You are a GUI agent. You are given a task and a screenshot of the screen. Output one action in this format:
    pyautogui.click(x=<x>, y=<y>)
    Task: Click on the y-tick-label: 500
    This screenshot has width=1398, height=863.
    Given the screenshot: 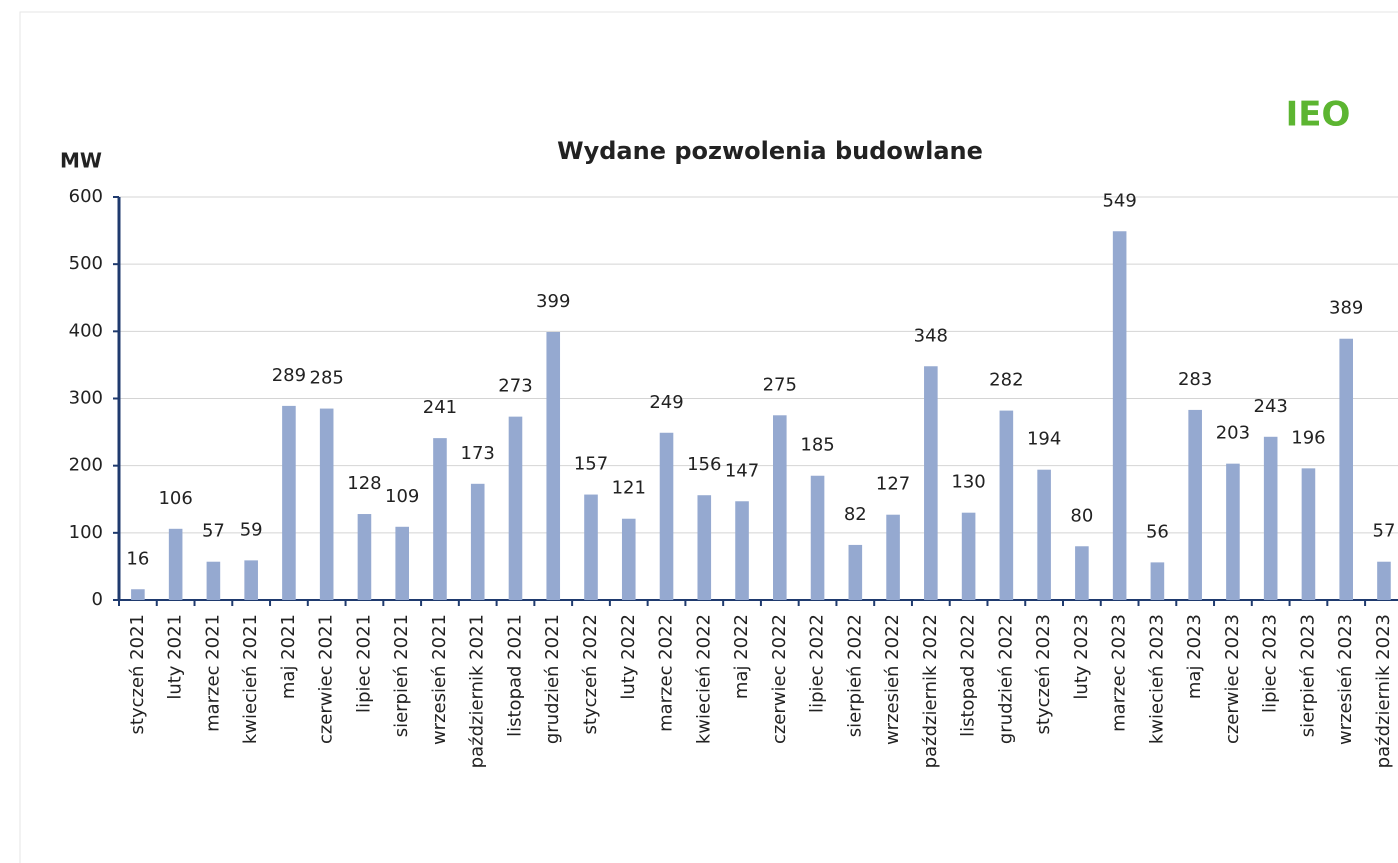 What is the action you would take?
    pyautogui.click(x=86, y=263)
    